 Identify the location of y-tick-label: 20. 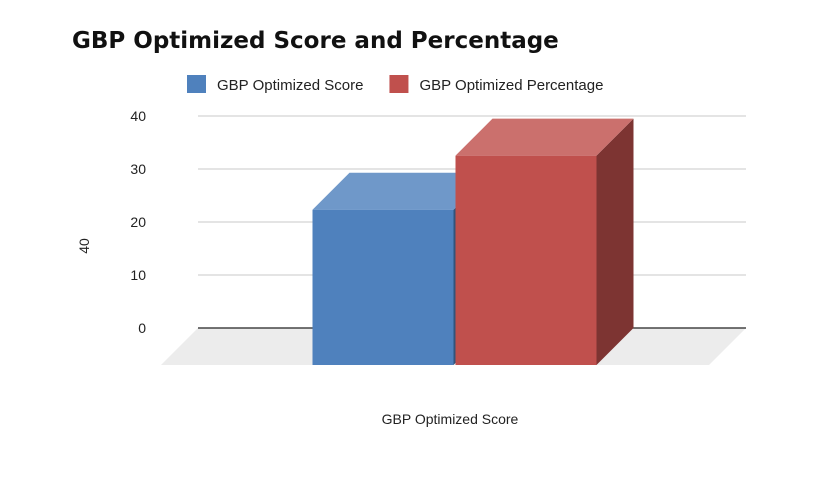
(138, 222).